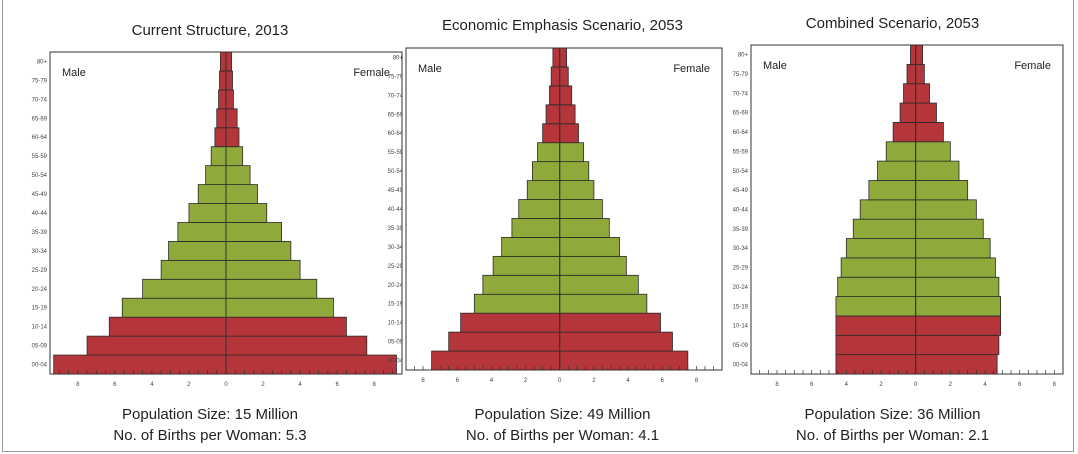 This screenshot has width=1078, height=454. What do you see at coordinates (40, 176) in the screenshot?
I see `age-label: 50-54` at bounding box center [40, 176].